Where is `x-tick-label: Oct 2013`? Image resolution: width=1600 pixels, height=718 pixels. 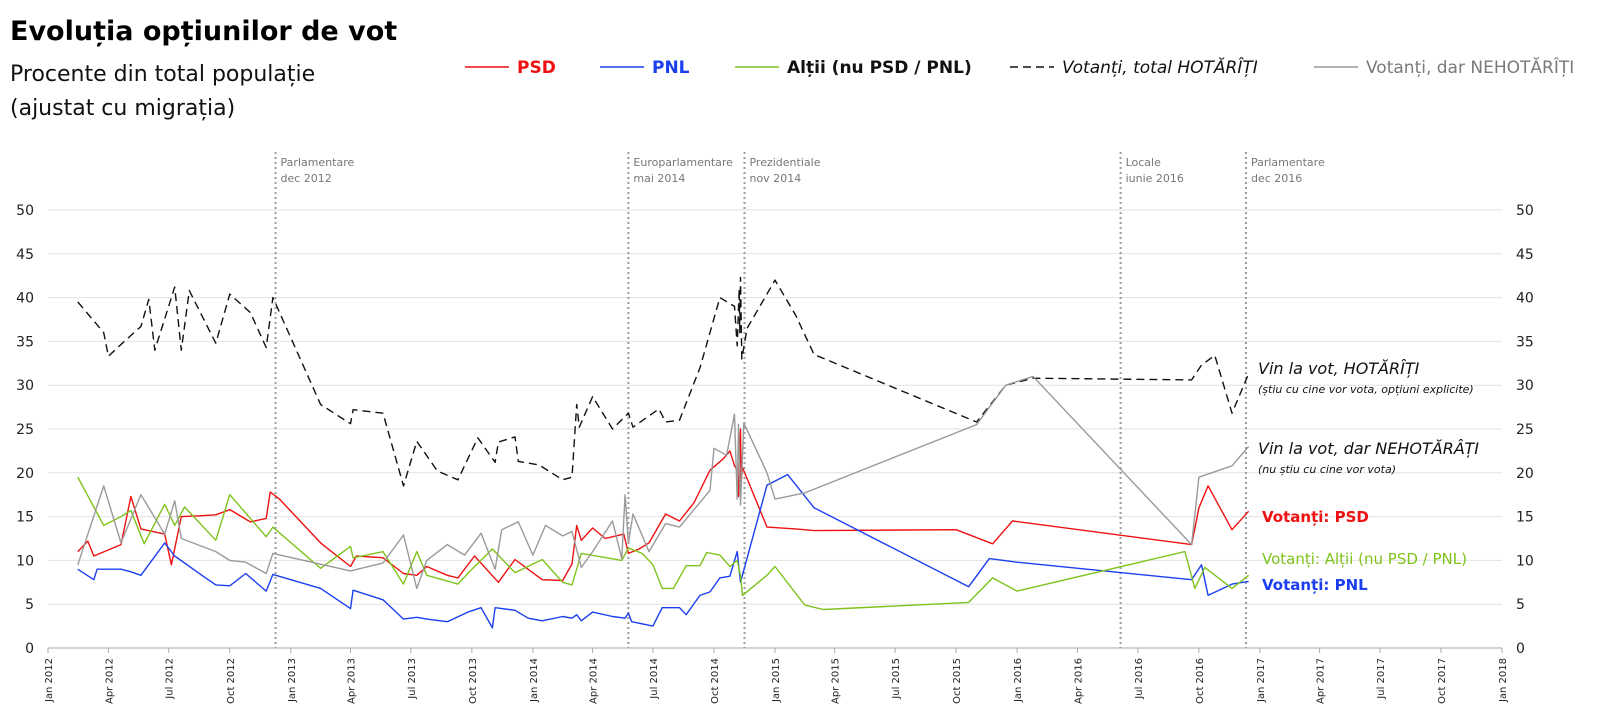
x-tick-label: Oct 2013 is located at coordinates (473, 681).